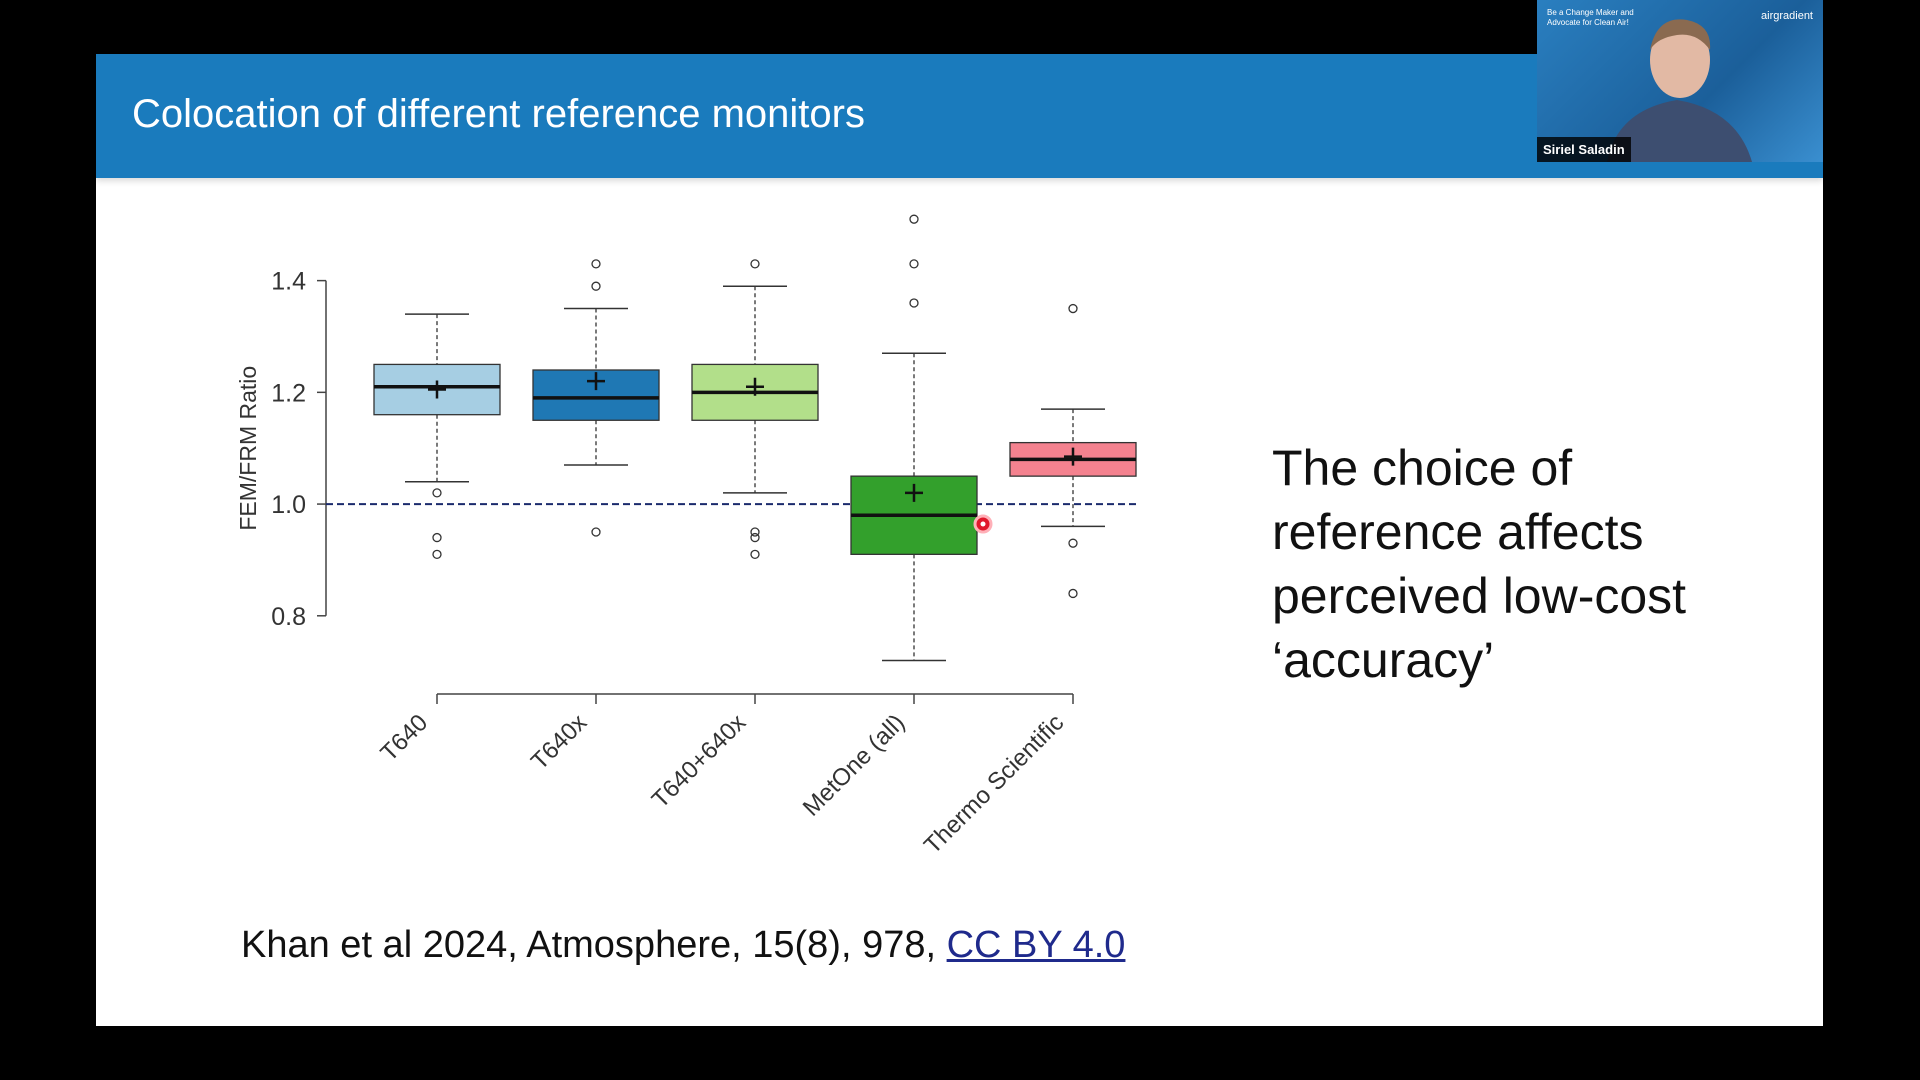  What do you see at coordinates (1383, 660) in the screenshot?
I see `side-text-line: ‘accuracy’` at bounding box center [1383, 660].